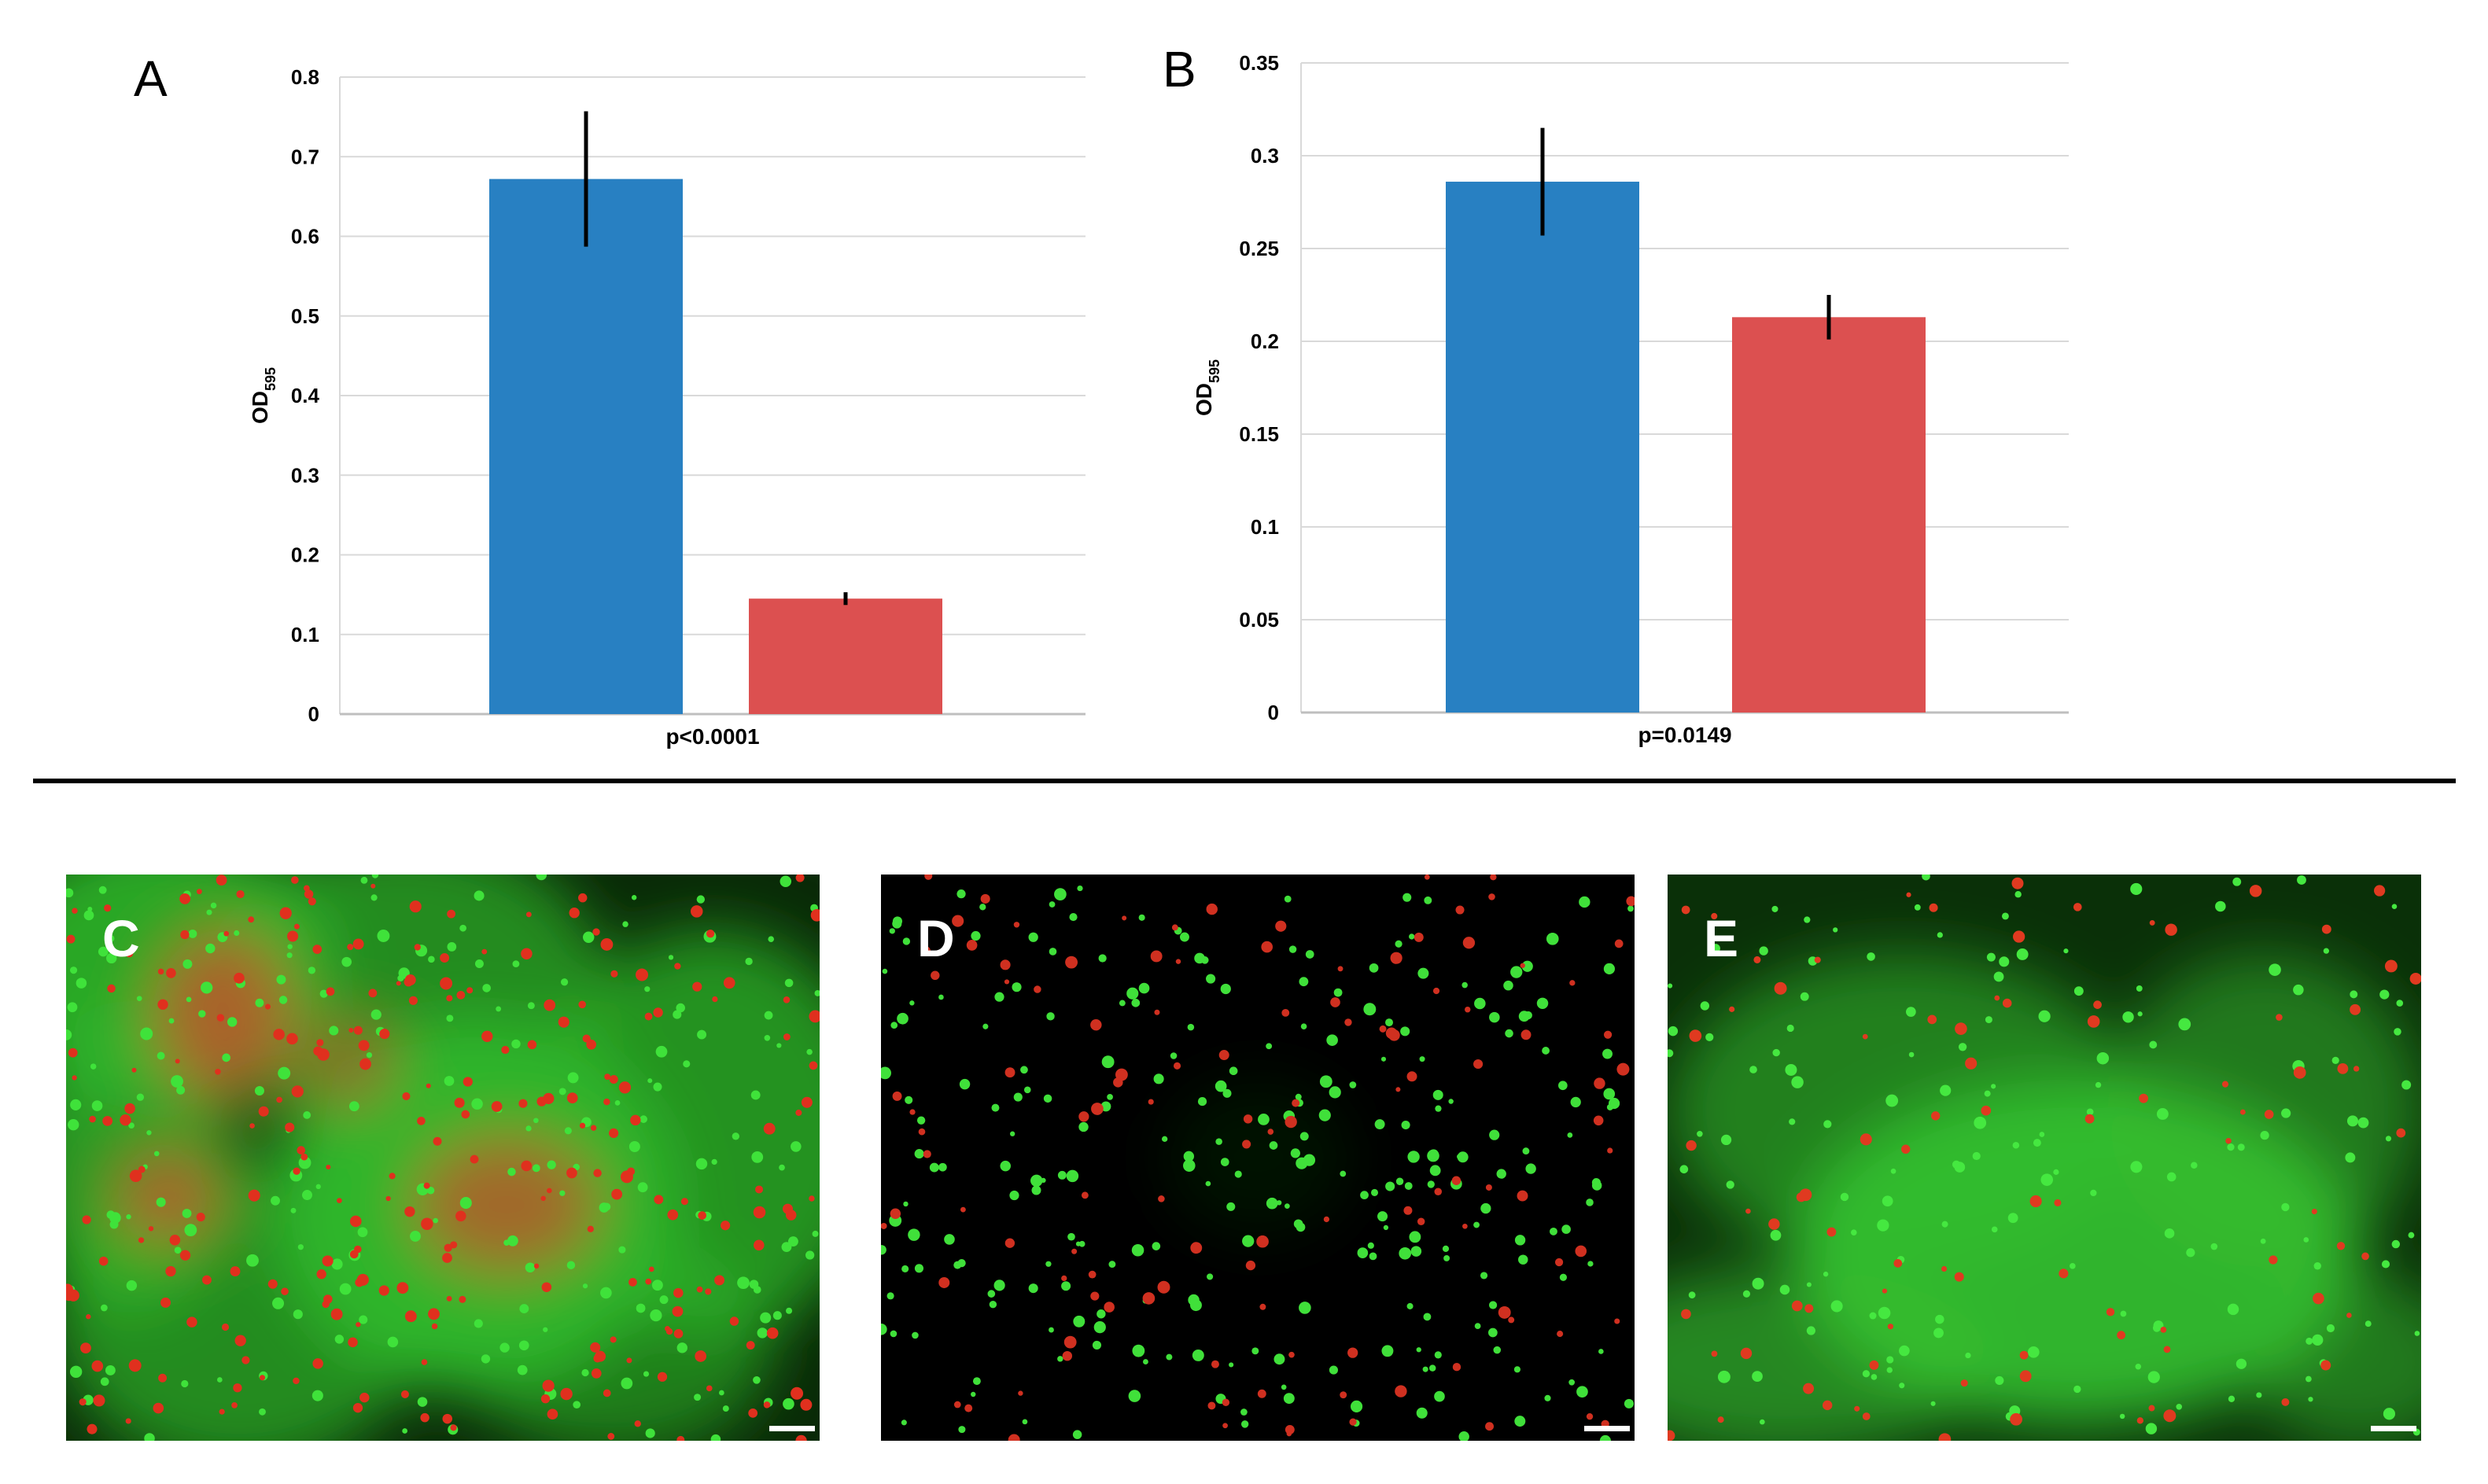  I want to click on y-tick-label-a-1: 0.1, so click(305, 634).